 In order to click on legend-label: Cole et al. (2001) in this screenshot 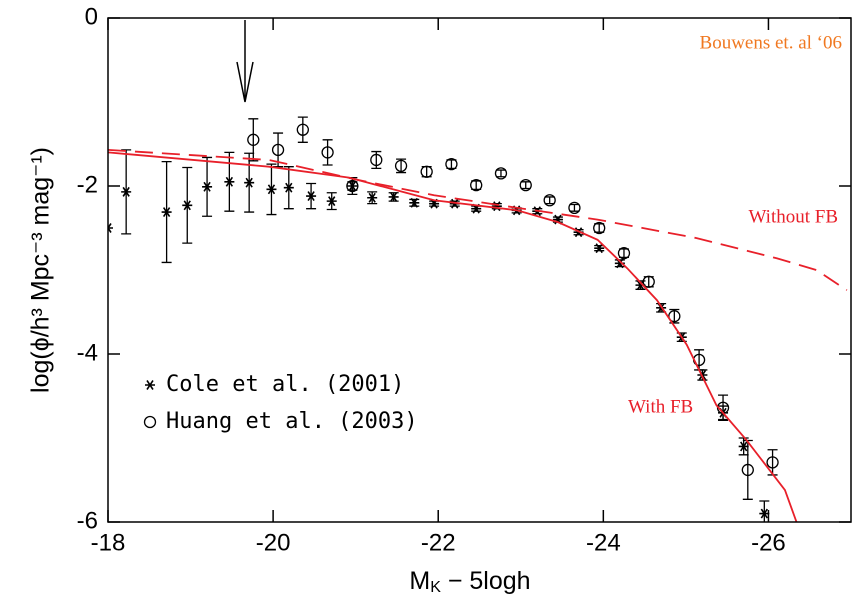, I will do `click(285, 384)`.